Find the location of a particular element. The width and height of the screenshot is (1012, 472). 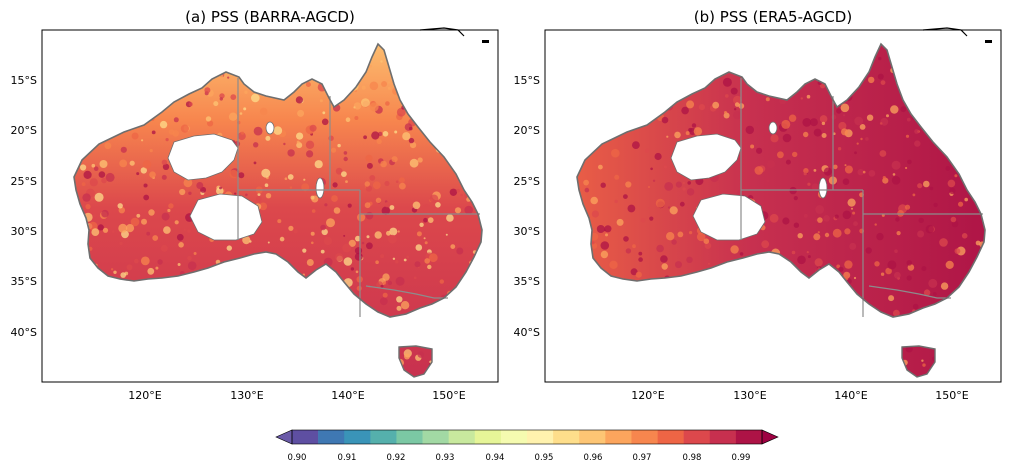

panel-a-lon-140e: 140°E is located at coordinates (347, 395).